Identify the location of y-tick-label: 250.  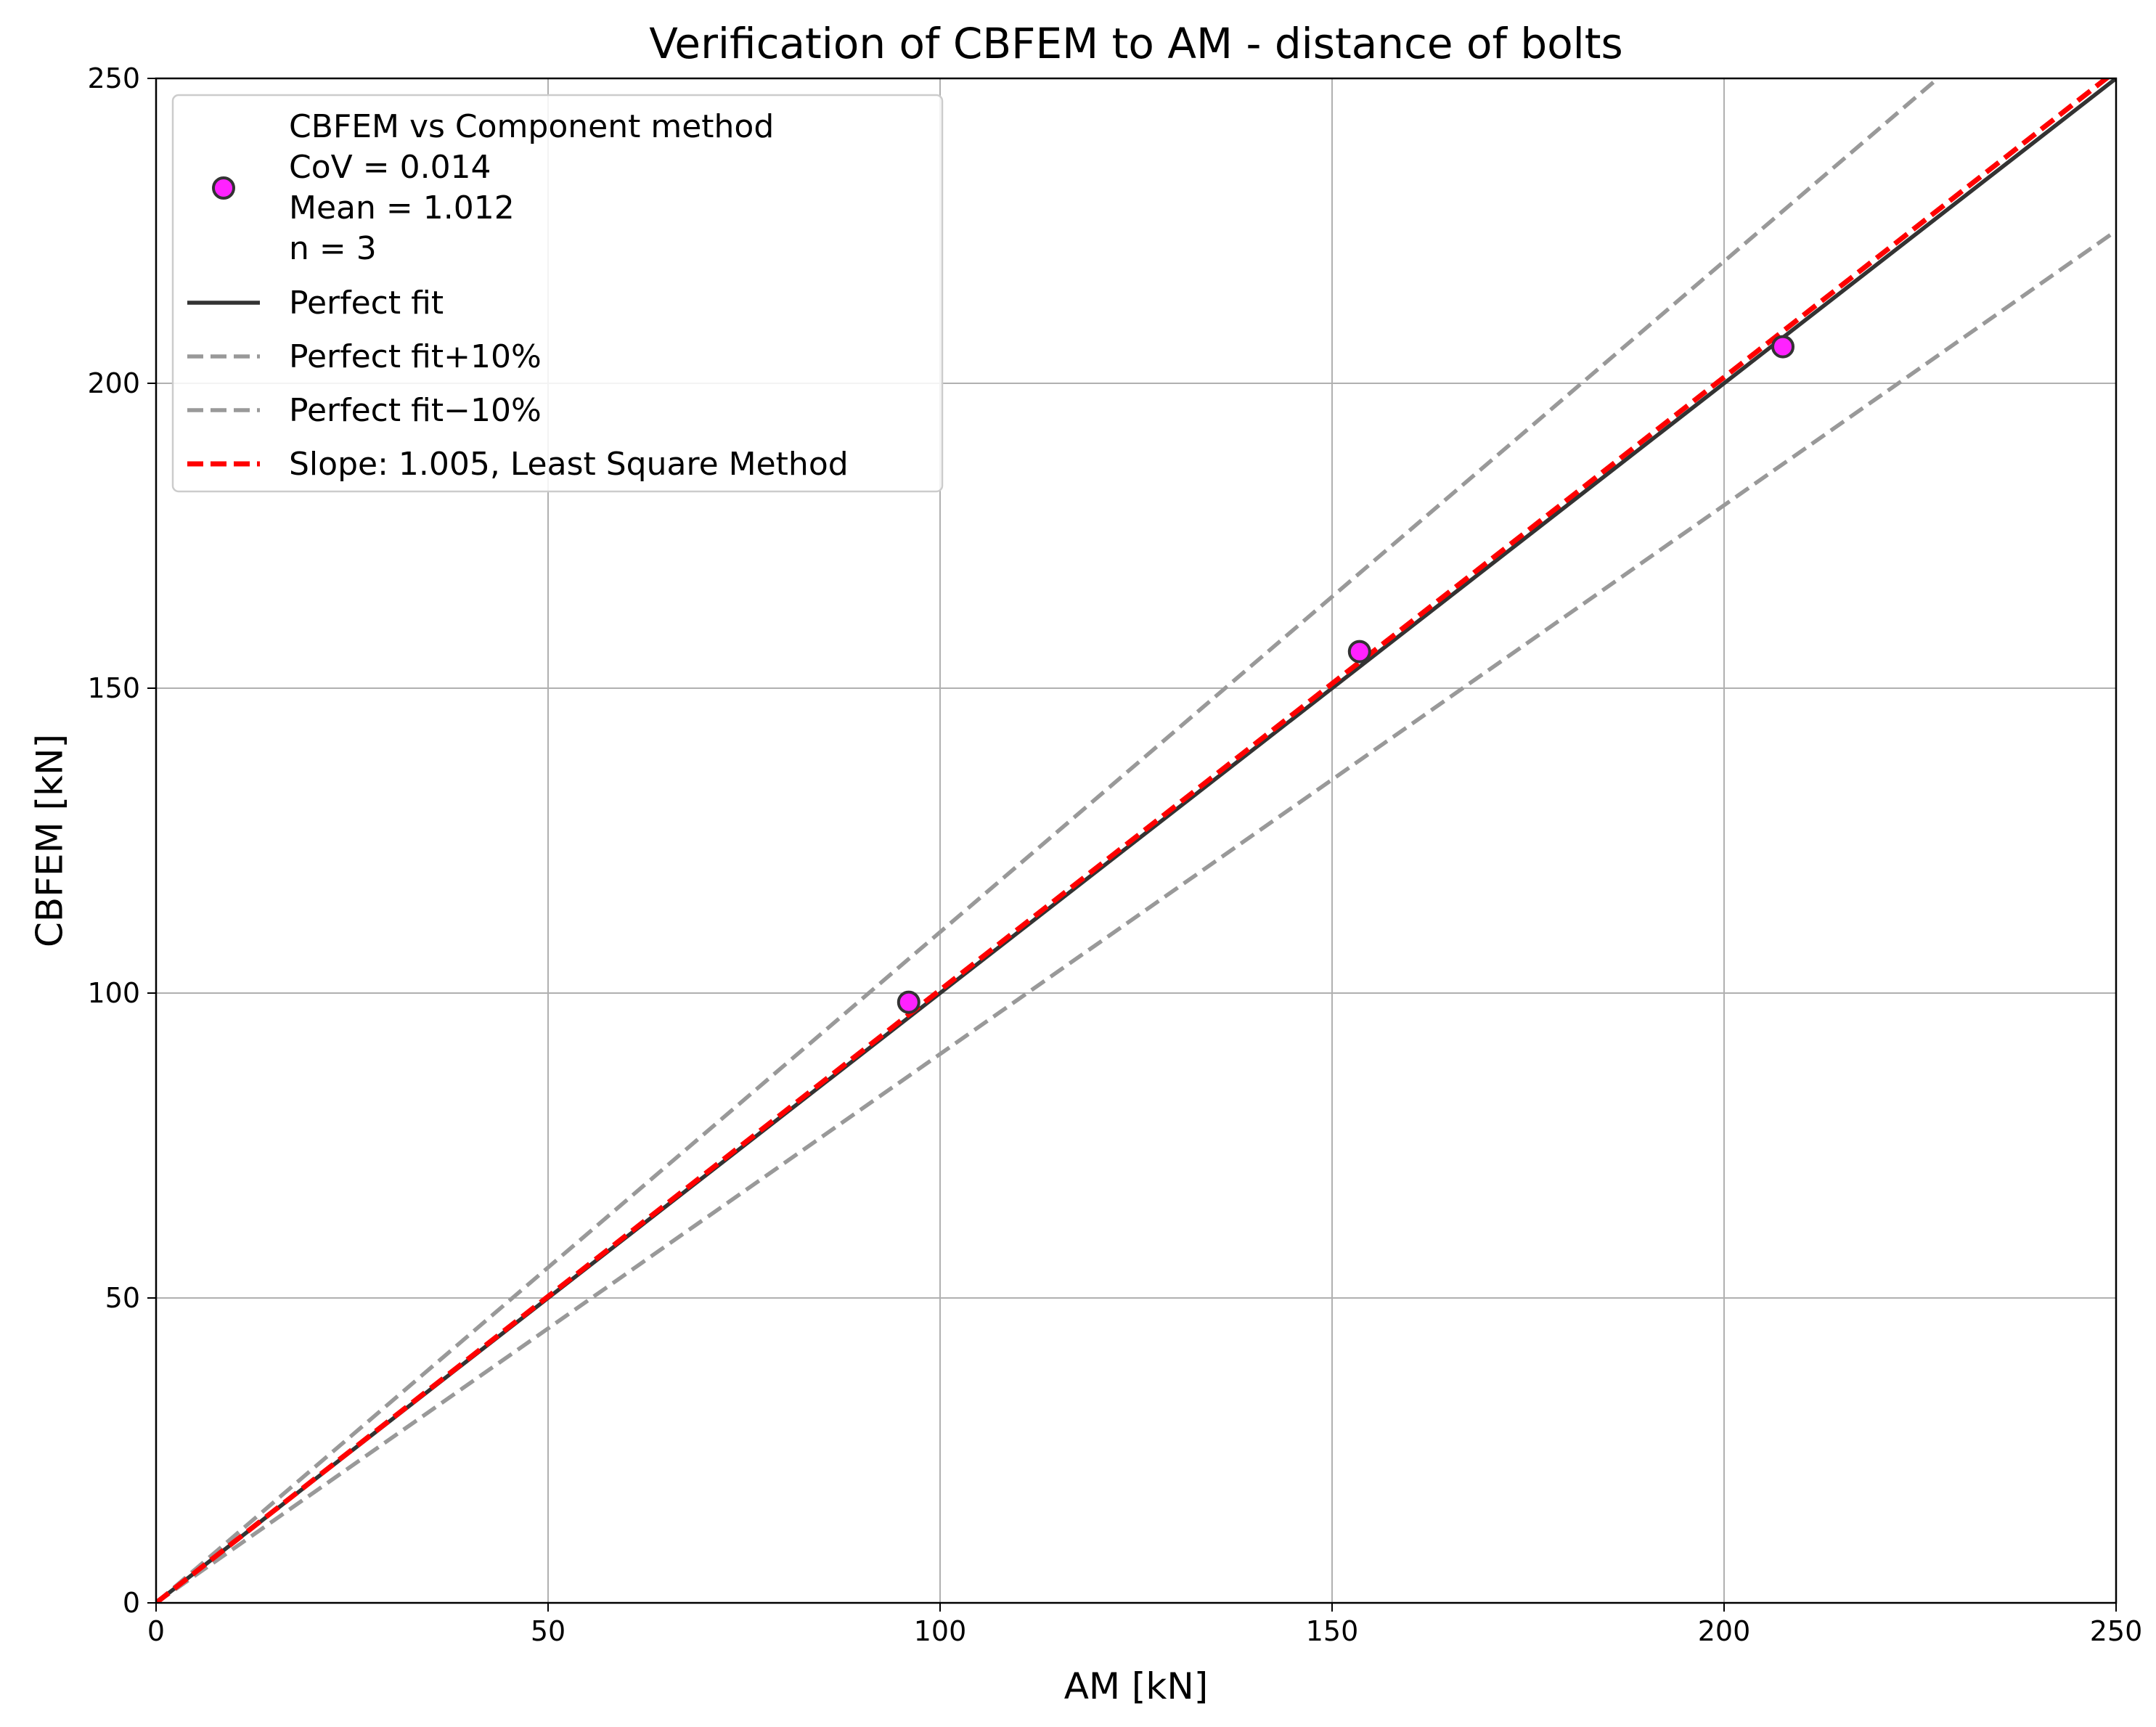
(114, 78).